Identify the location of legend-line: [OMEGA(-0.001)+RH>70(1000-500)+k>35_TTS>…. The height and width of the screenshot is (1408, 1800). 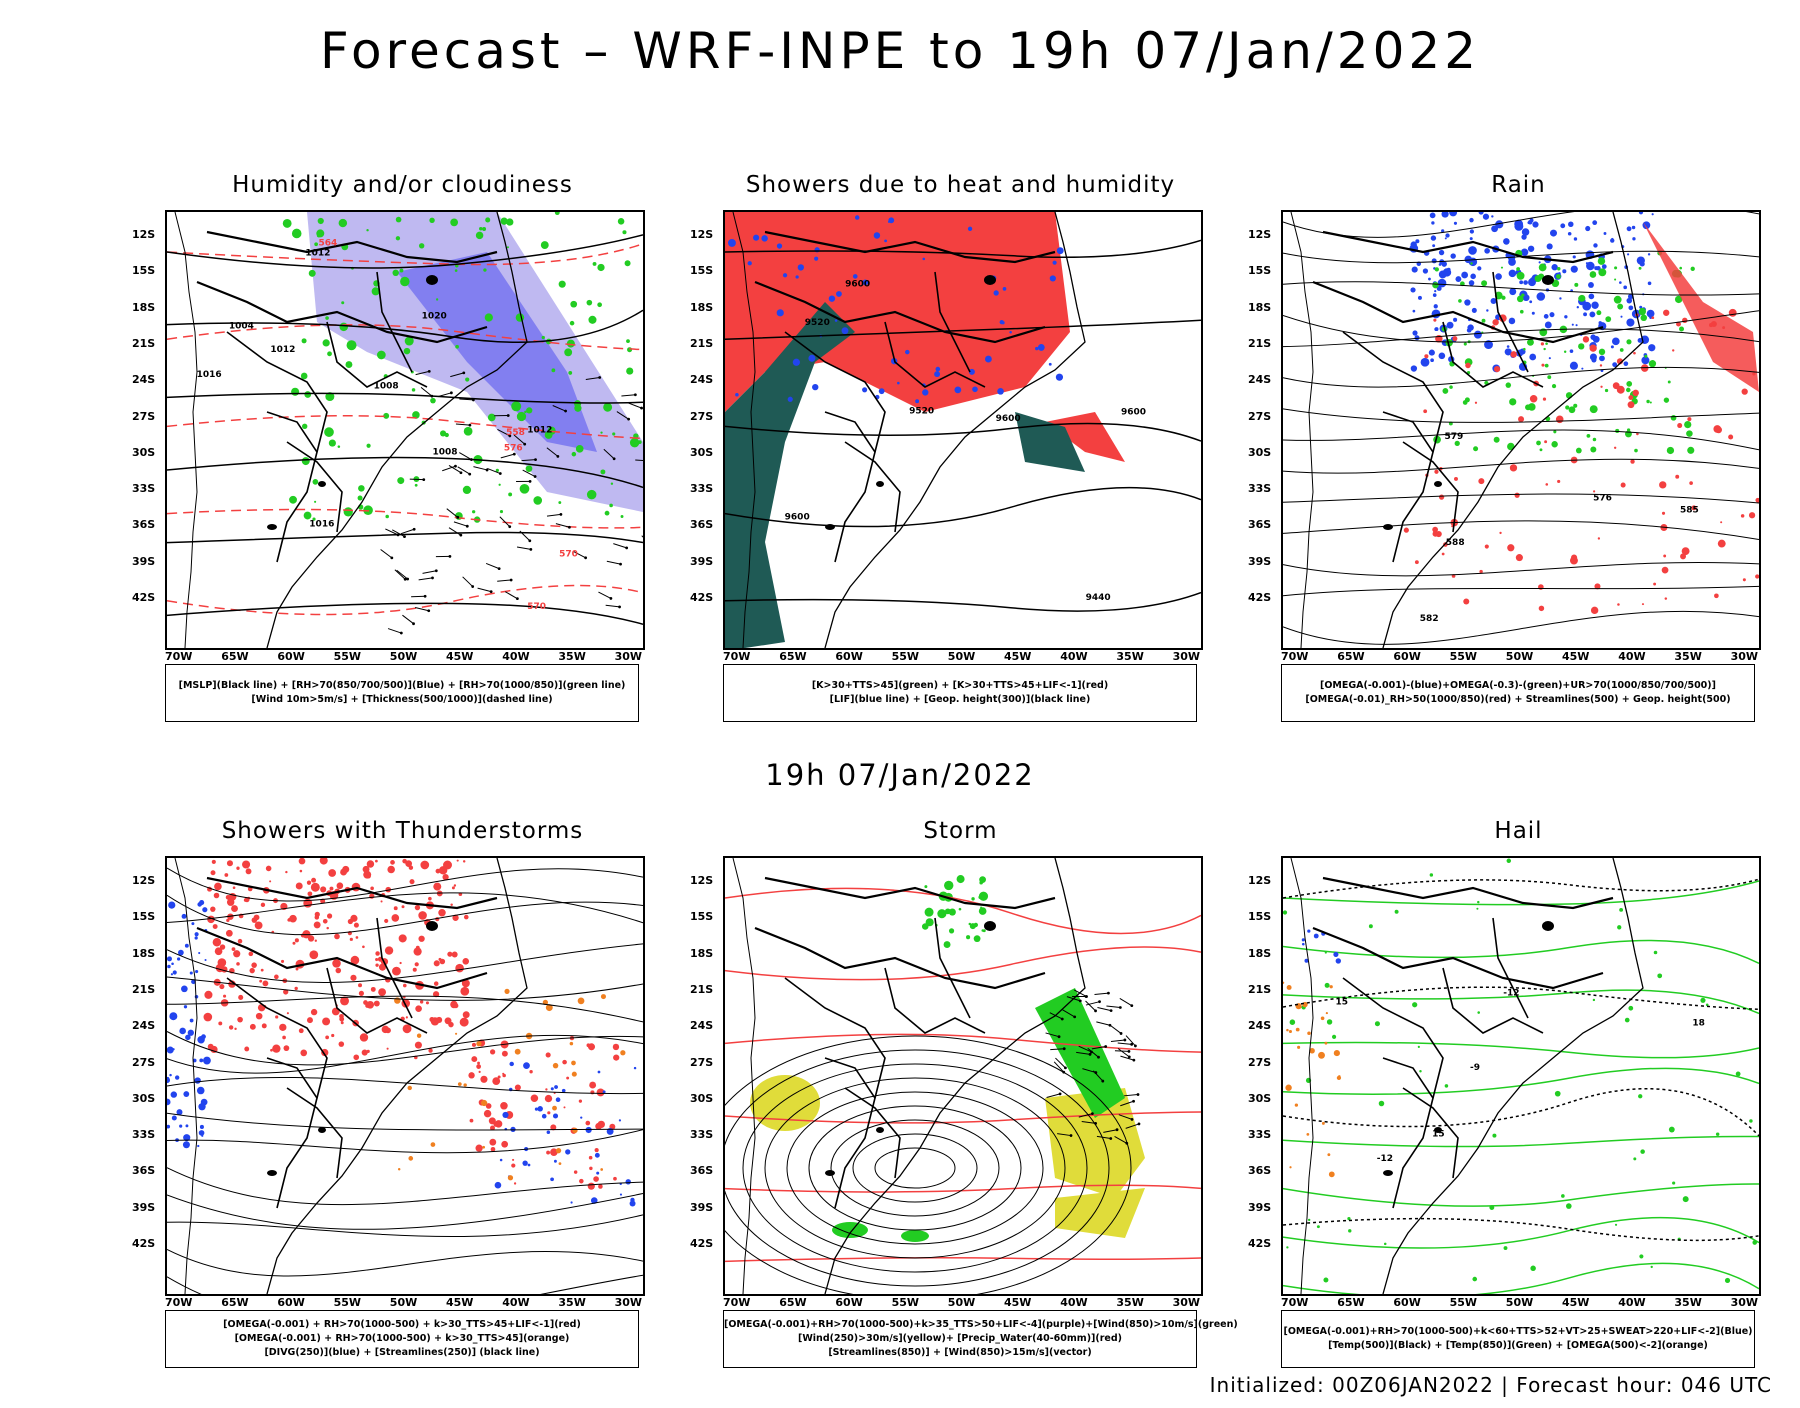
(960, 1325).